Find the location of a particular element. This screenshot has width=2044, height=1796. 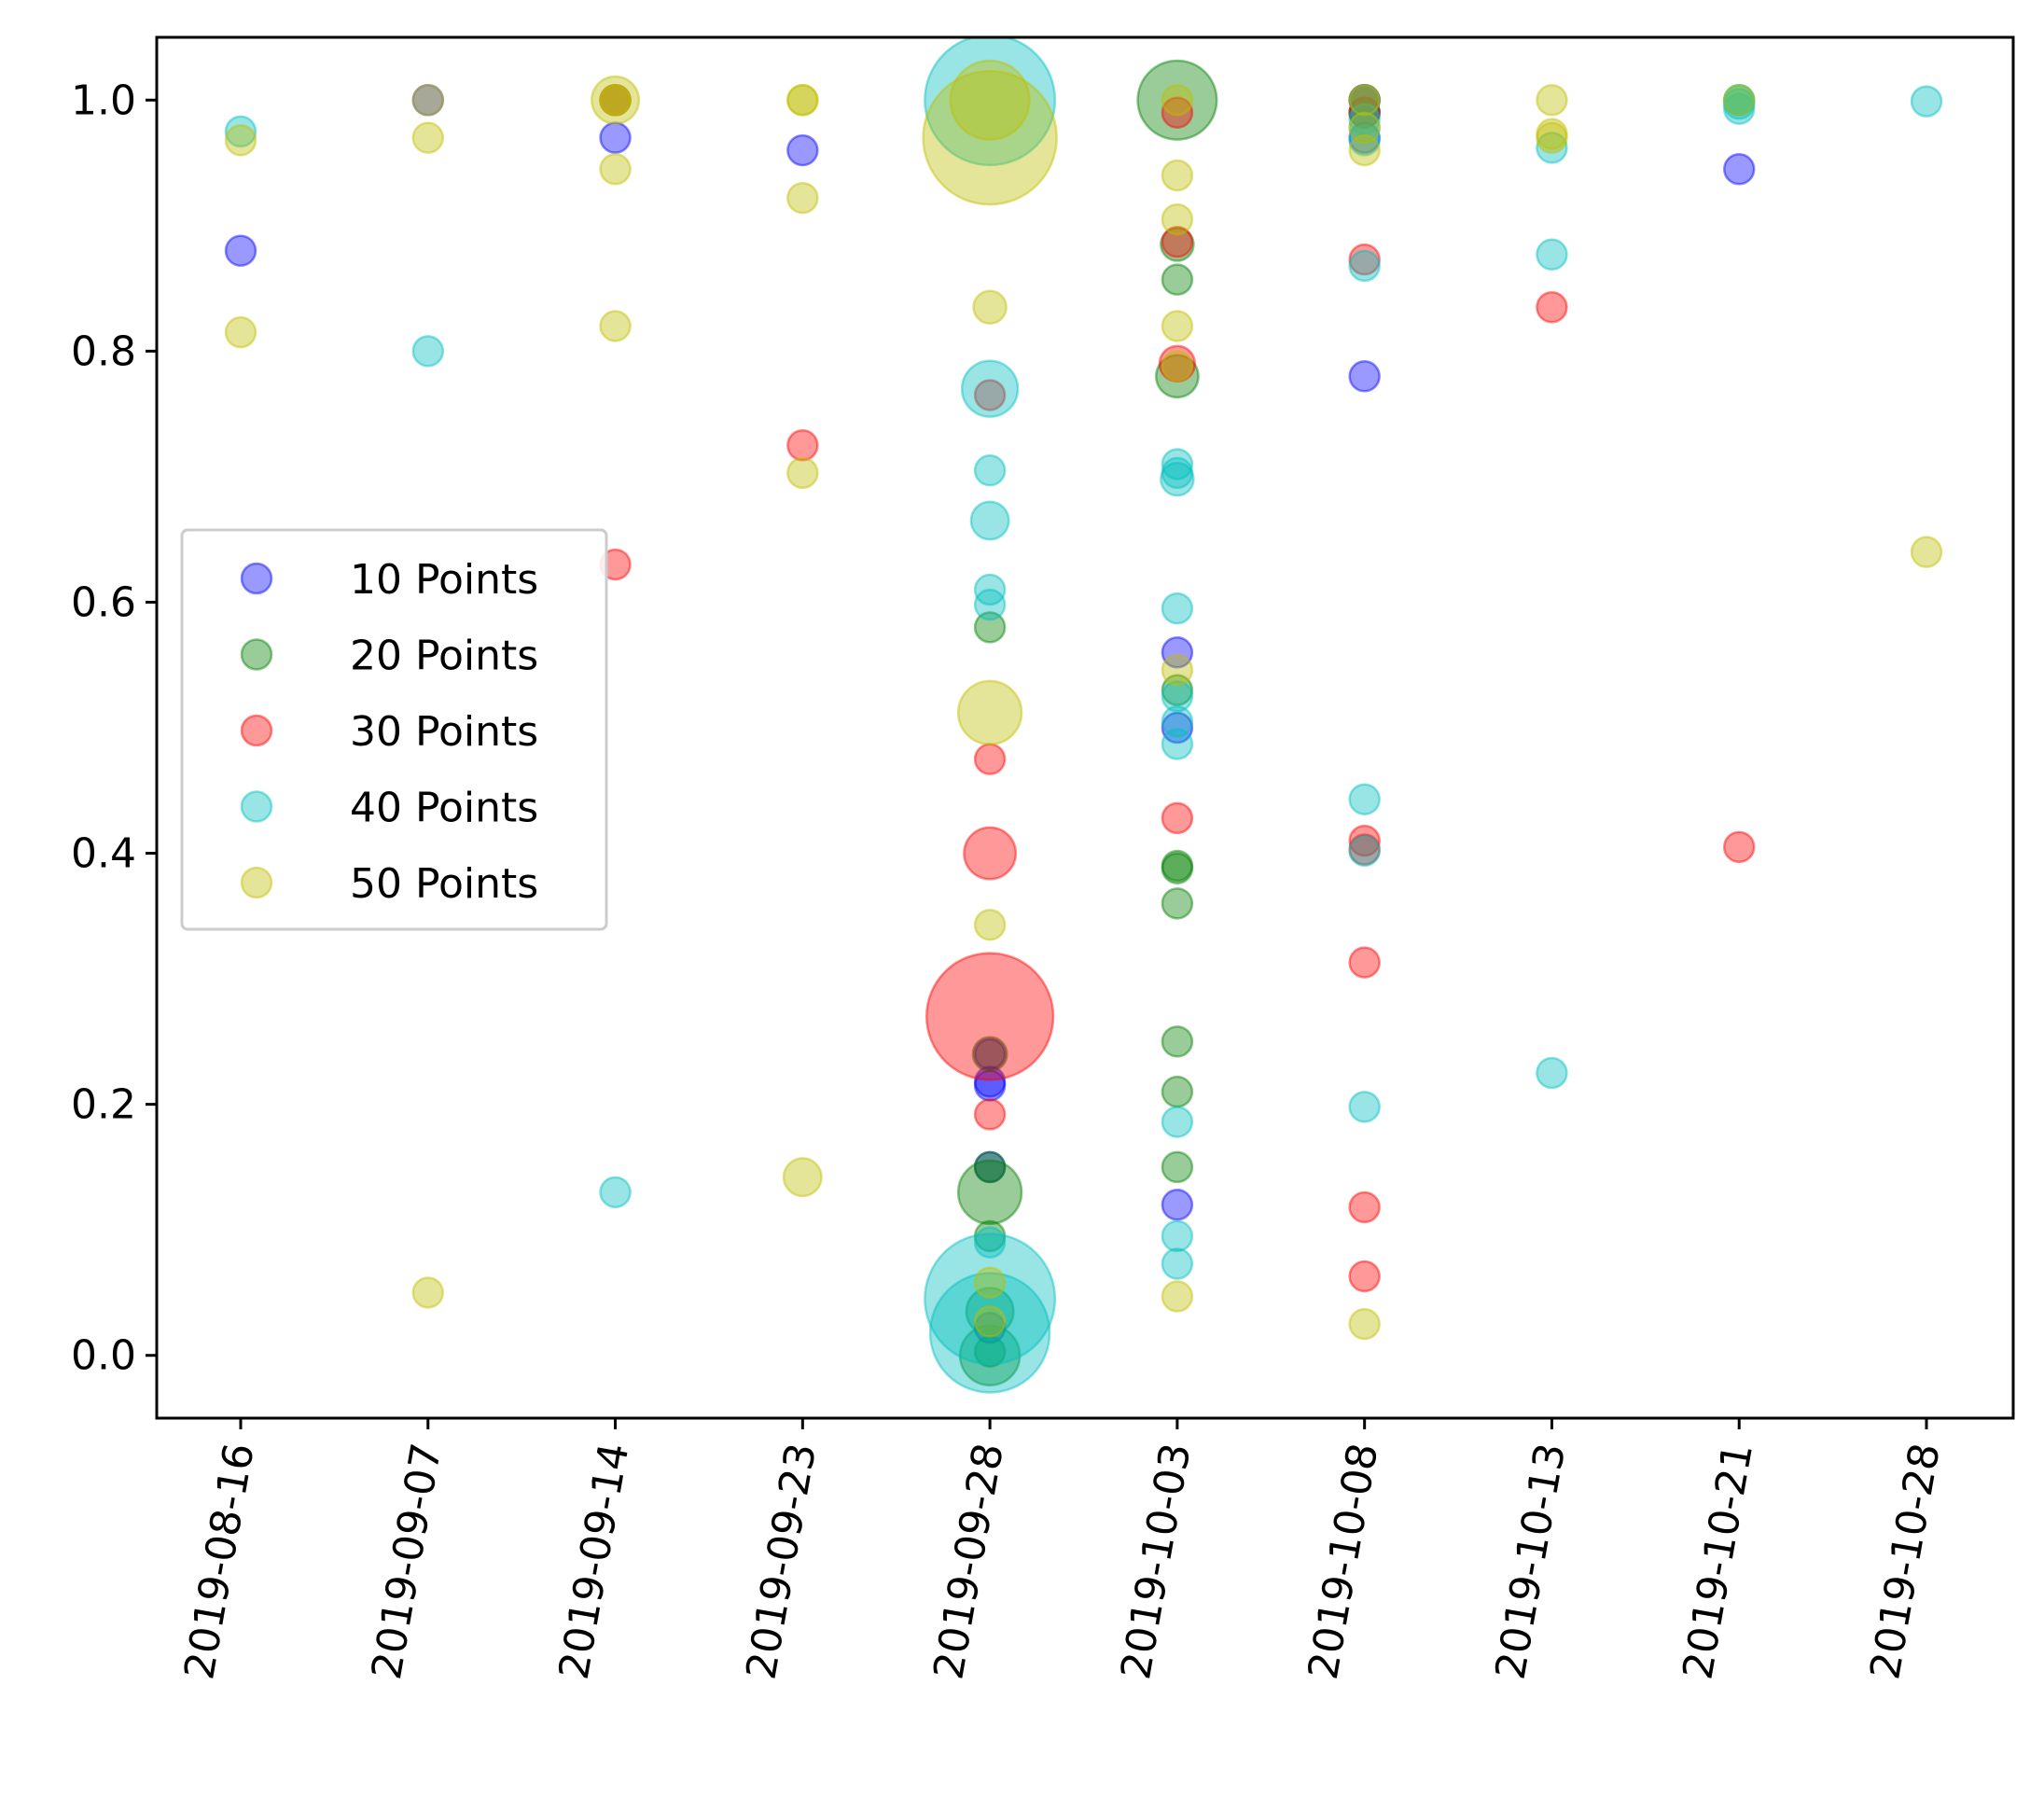

legend-box is located at coordinates (394, 730).